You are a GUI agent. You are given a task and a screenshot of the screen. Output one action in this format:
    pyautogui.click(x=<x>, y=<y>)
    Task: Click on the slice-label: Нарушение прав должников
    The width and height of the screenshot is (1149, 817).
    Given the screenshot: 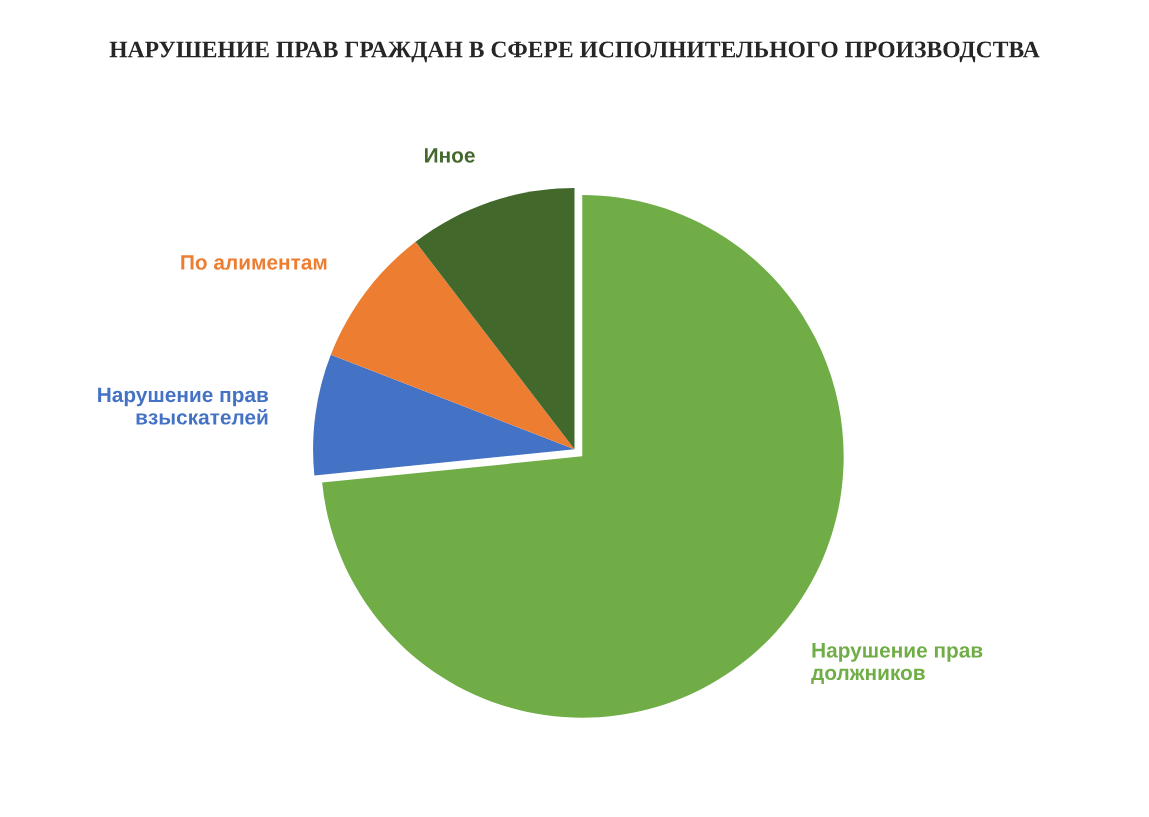 What is the action you would take?
    pyautogui.click(x=897, y=664)
    